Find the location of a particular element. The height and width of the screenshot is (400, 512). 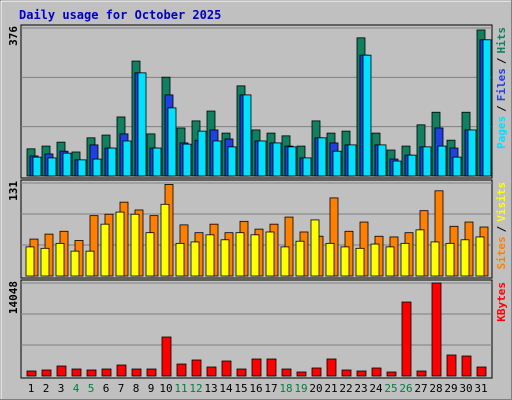

legend: Sites / Visits is located at coordinates (501, 226).